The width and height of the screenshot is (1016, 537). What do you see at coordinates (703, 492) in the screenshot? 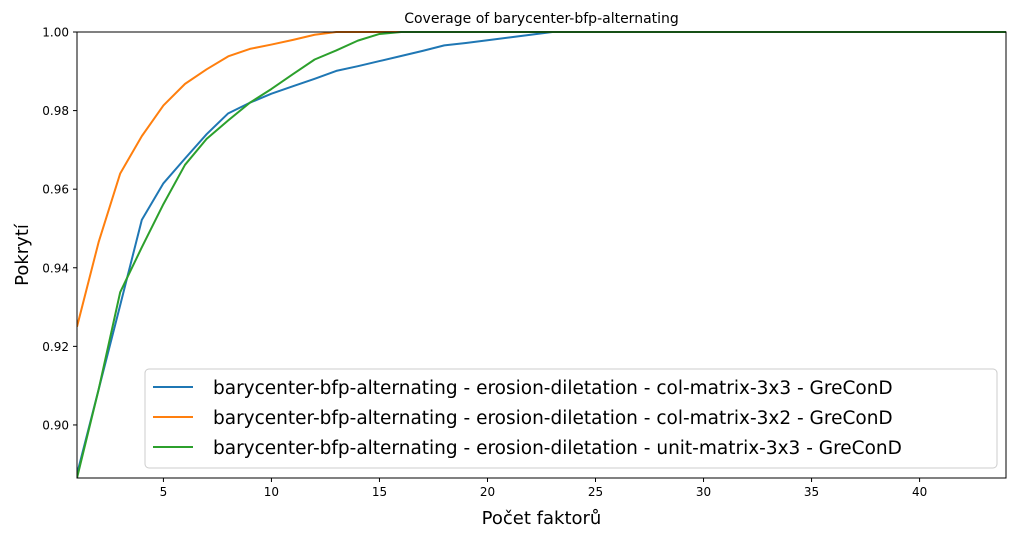
I see `x-tick-label: 30` at bounding box center [703, 492].